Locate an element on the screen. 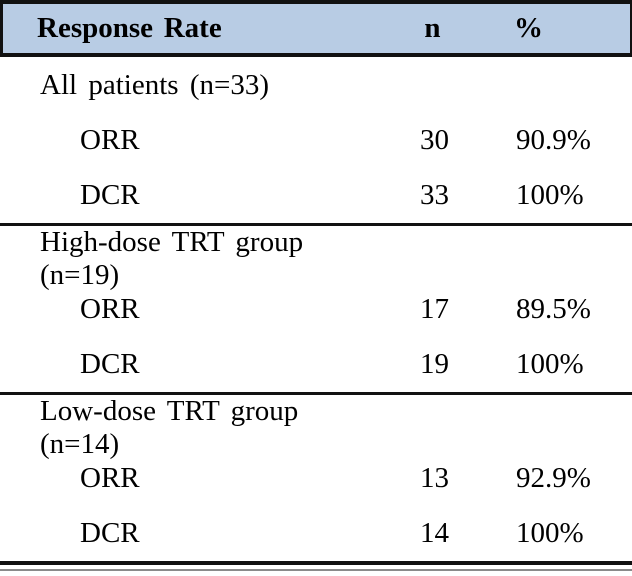 This screenshot has height=576, width=632. table-header-row: Response Rate n % is located at coordinates (316, 28).